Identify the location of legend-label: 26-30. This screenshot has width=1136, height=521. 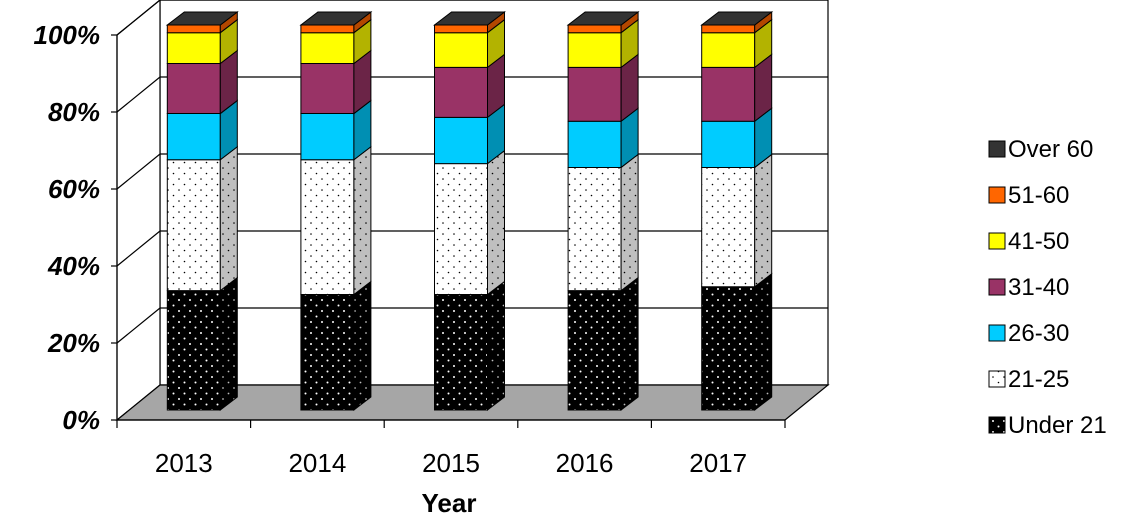
(1038, 333).